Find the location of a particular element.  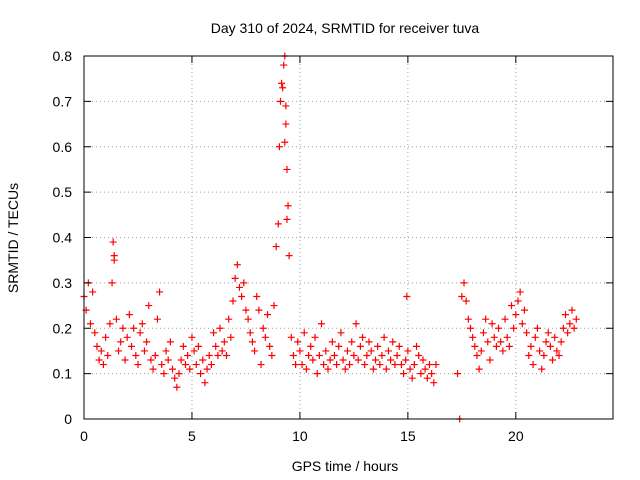

x-tick-label: 5 is located at coordinates (192, 436).